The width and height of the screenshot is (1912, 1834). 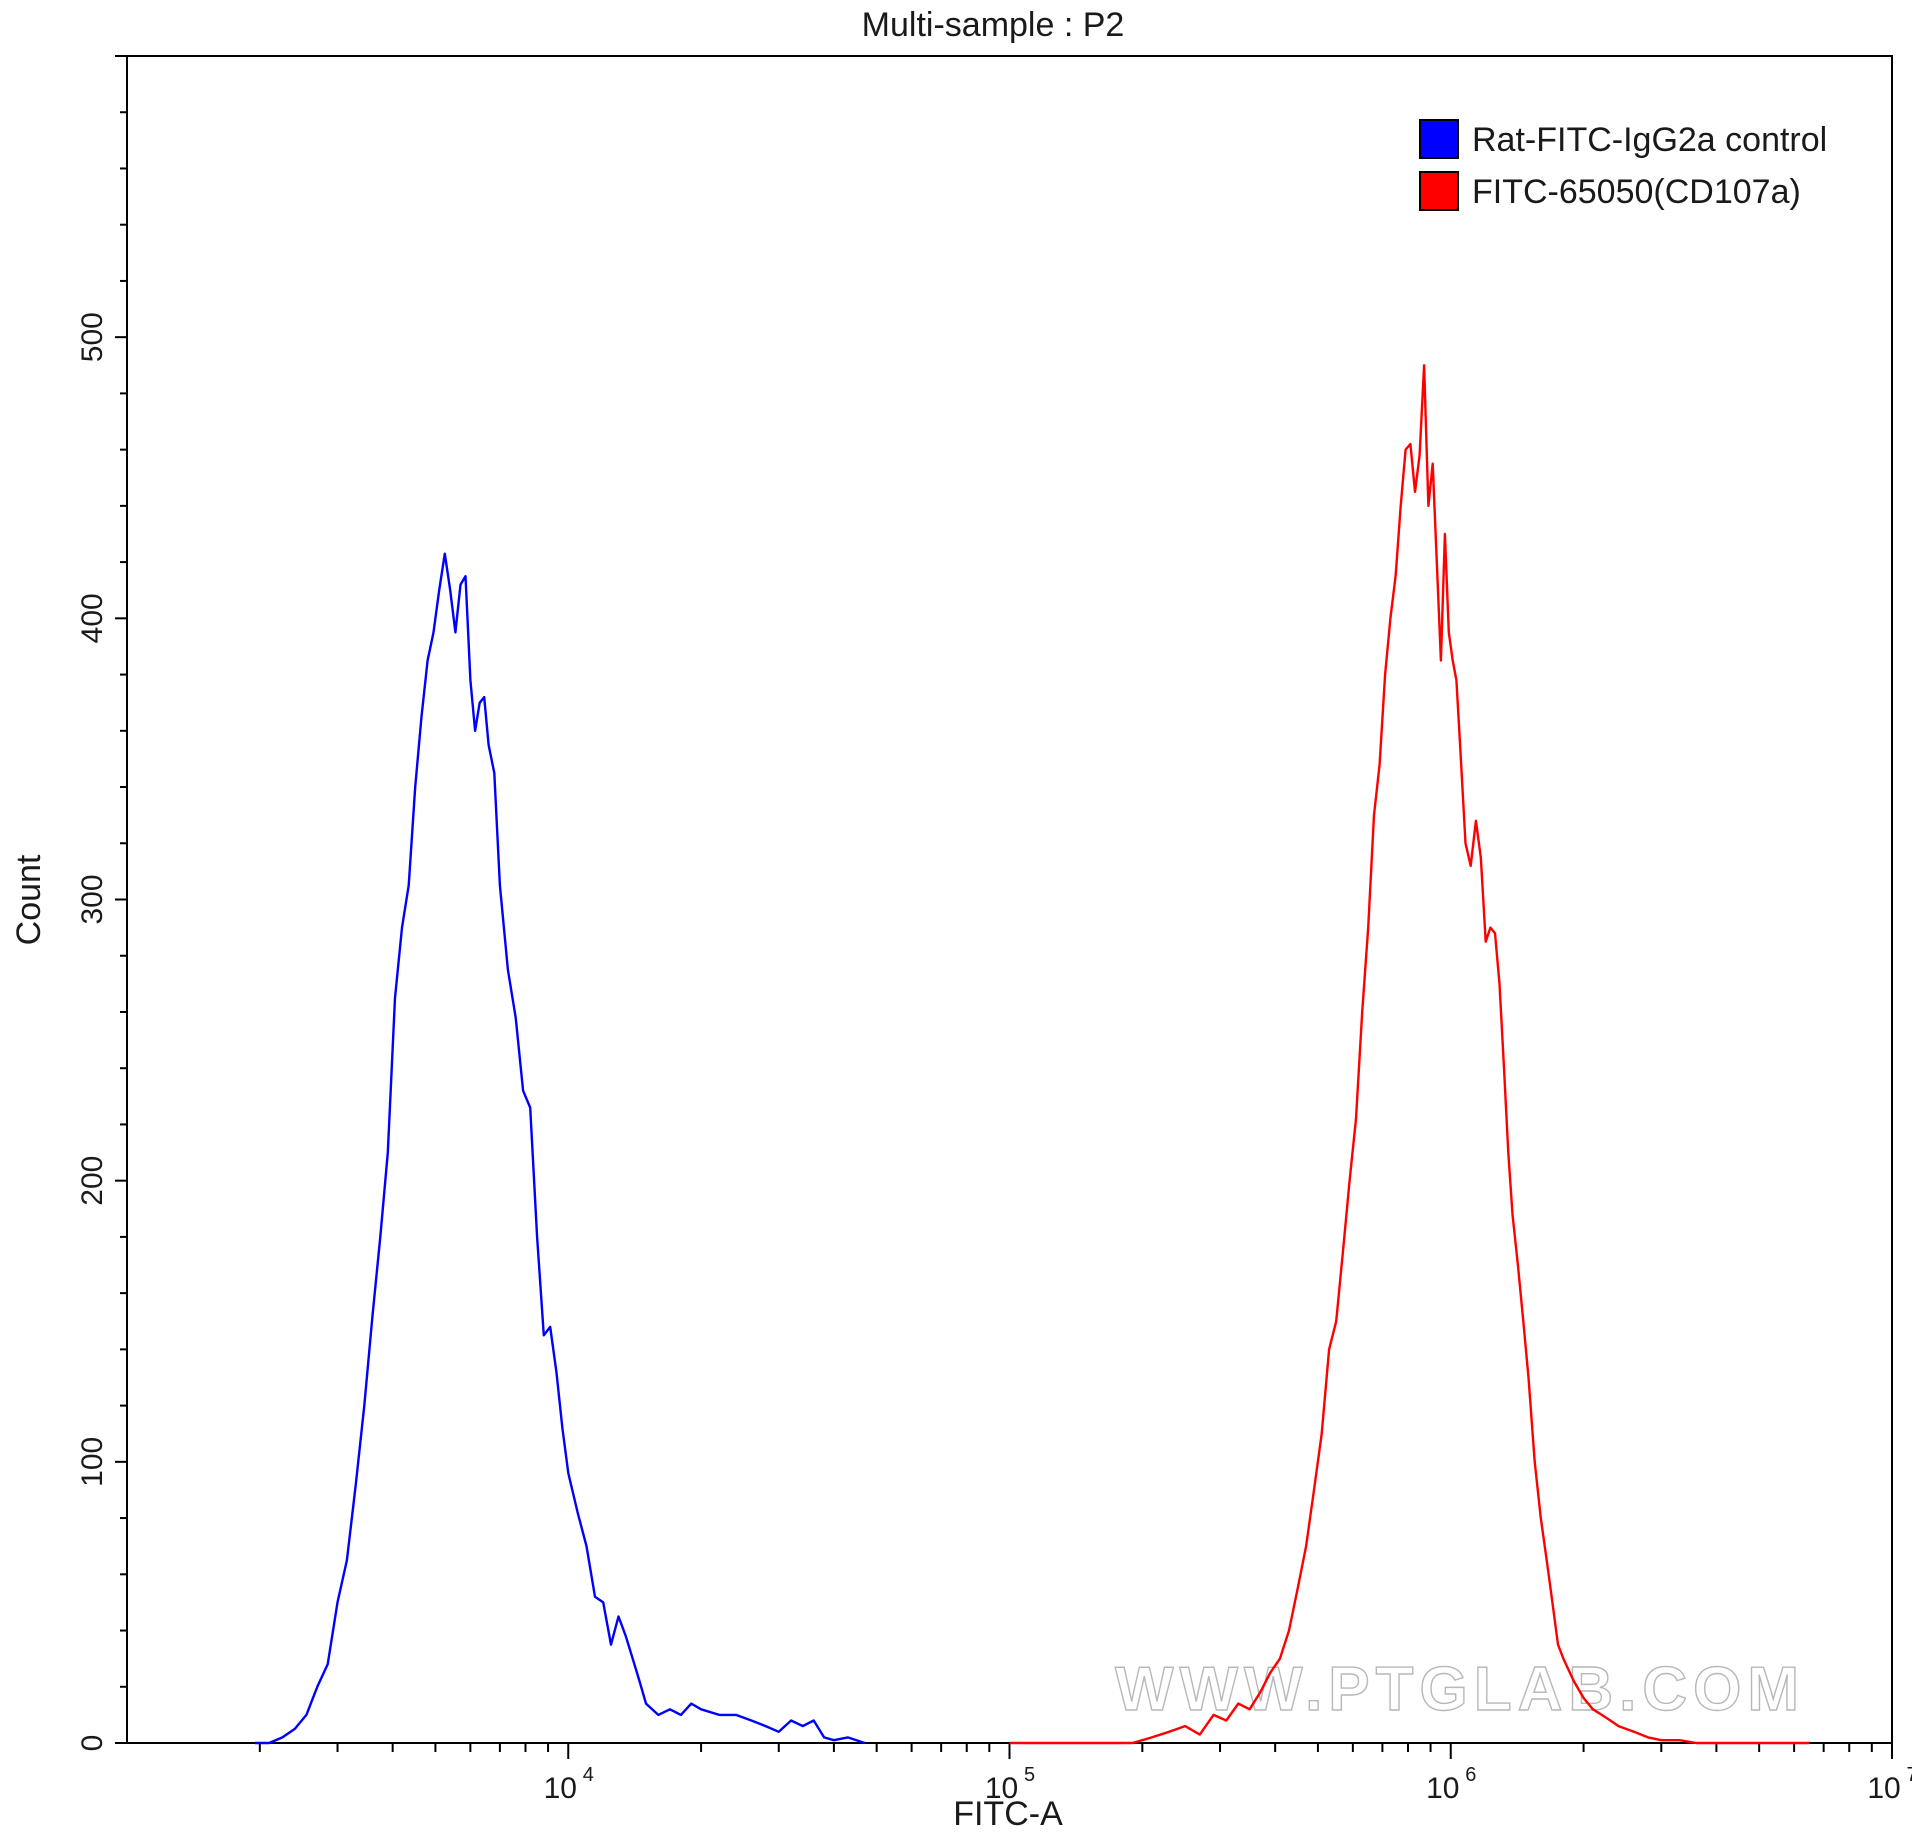 I want to click on y-tick-label: 0, so click(x=92, y=1743).